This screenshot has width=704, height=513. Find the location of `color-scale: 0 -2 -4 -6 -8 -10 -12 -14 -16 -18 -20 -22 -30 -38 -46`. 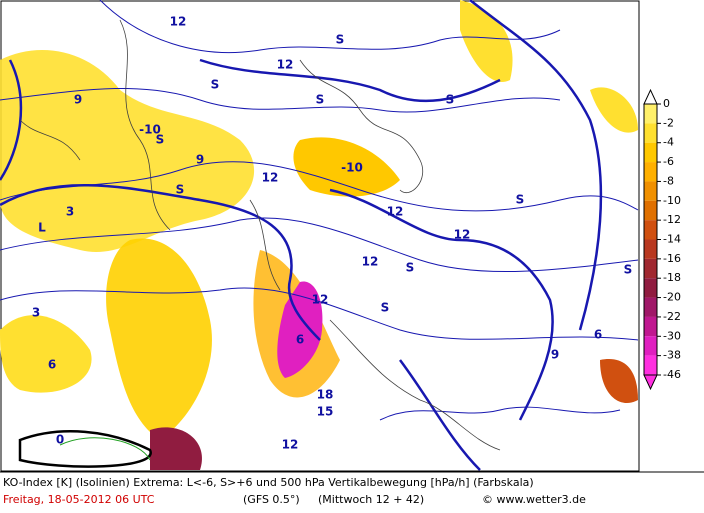

color-scale: 0 -2 -4 -6 -8 -10 -12 -14 -16 -18 -20 -22 -30 -38 -46 is located at coordinates (662, 239).